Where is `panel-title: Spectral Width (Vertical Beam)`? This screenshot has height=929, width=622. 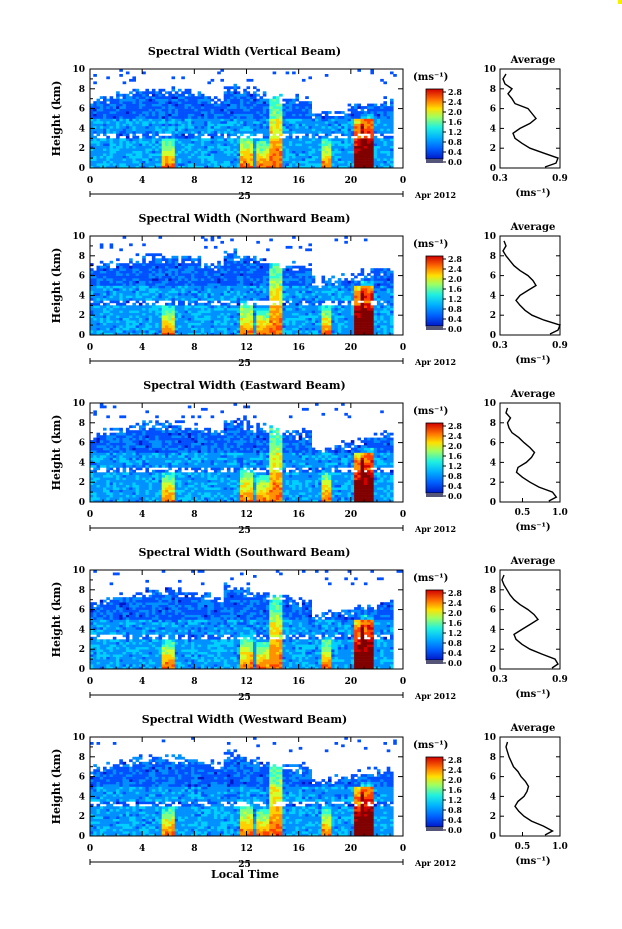 panel-title: Spectral Width (Vertical Beam) is located at coordinates (244, 51).